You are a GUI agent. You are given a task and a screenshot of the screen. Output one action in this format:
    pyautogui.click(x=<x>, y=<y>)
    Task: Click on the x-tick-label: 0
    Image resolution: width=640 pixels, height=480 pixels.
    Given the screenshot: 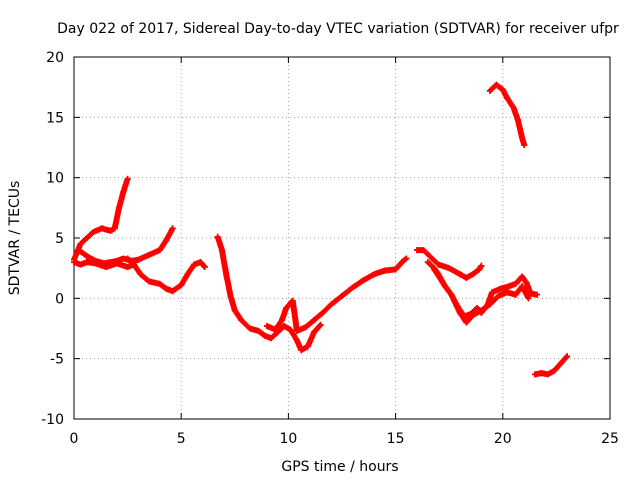 What is the action you would take?
    pyautogui.click(x=74, y=439)
    